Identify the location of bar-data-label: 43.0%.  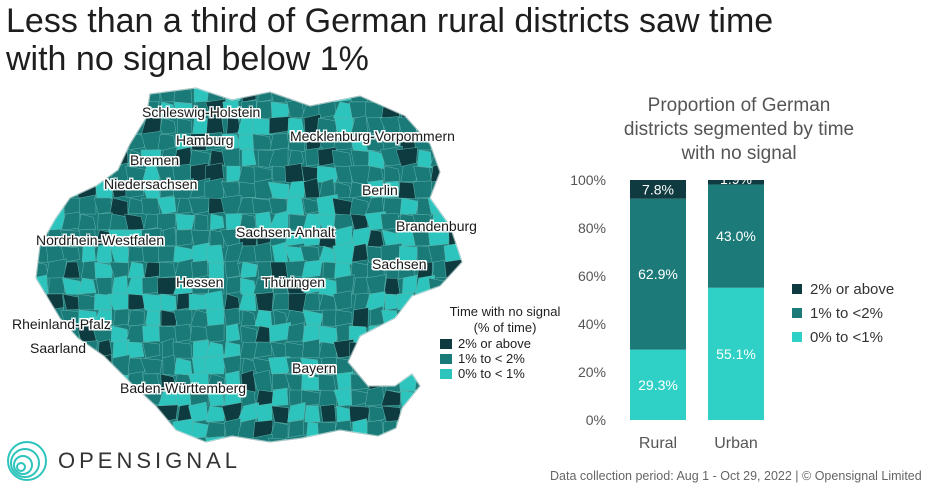
(736, 236).